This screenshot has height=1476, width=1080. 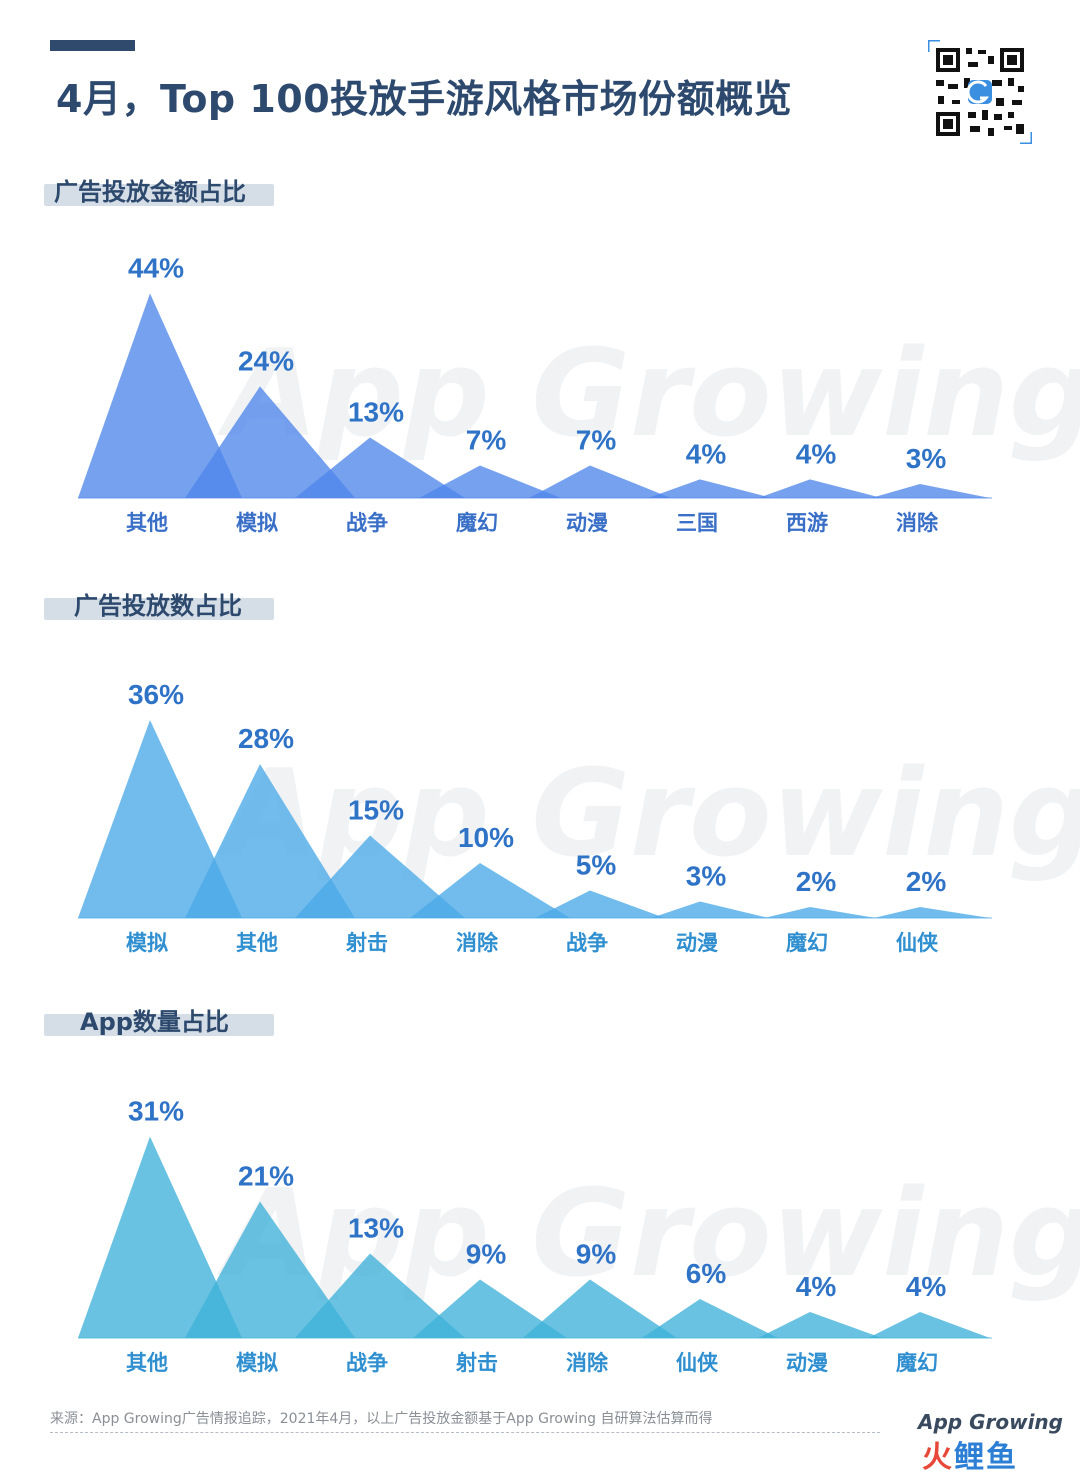 What do you see at coordinates (980, 92) in the screenshot?
I see `qr-code-icon` at bounding box center [980, 92].